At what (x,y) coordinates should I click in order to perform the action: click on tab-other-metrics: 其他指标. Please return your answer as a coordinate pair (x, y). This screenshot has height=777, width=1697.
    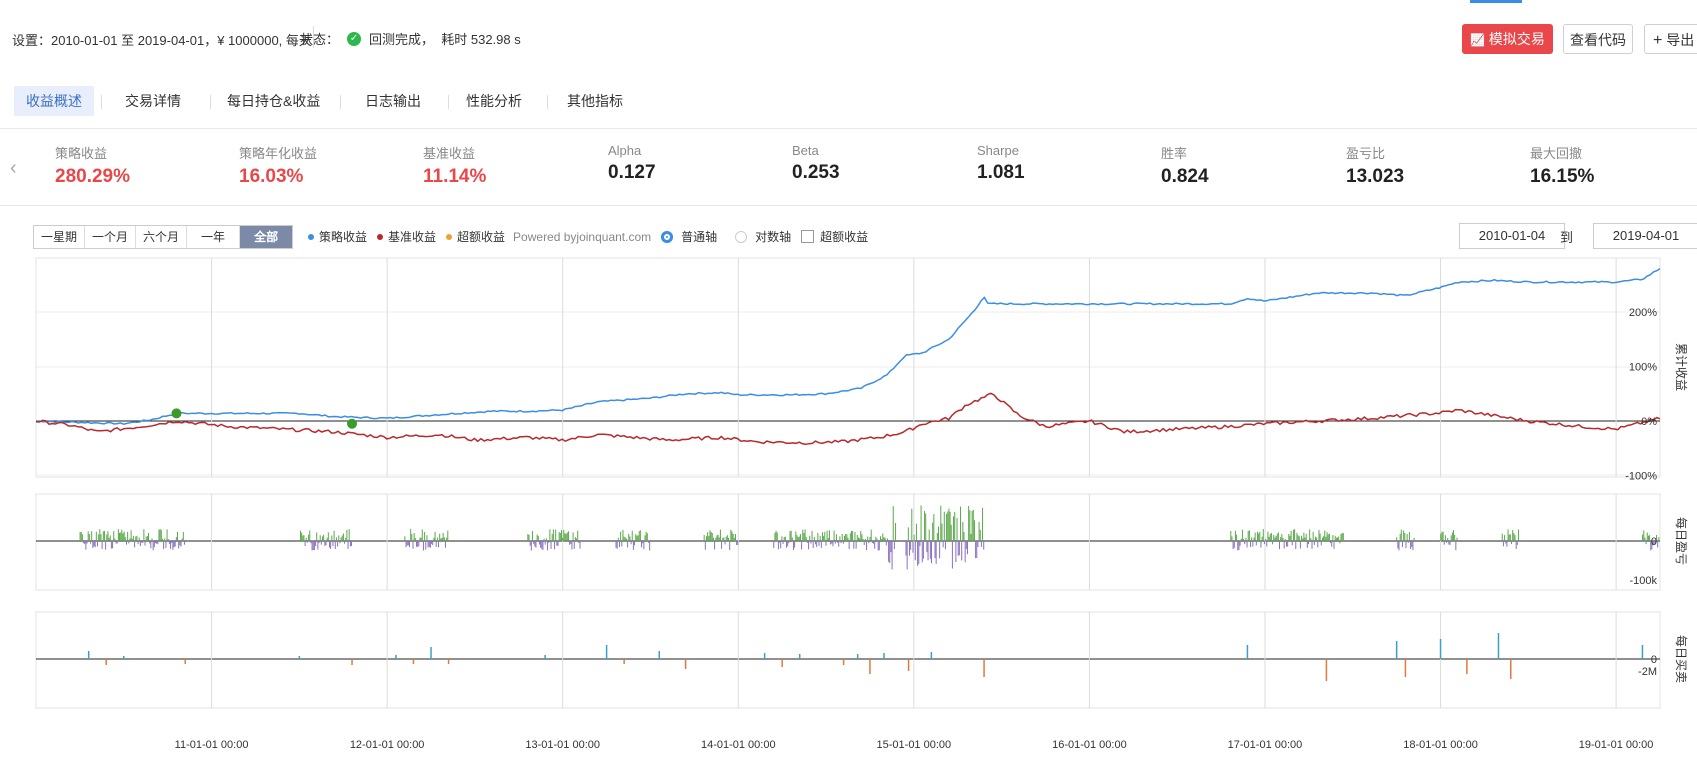
    Looking at the image, I should click on (595, 101).